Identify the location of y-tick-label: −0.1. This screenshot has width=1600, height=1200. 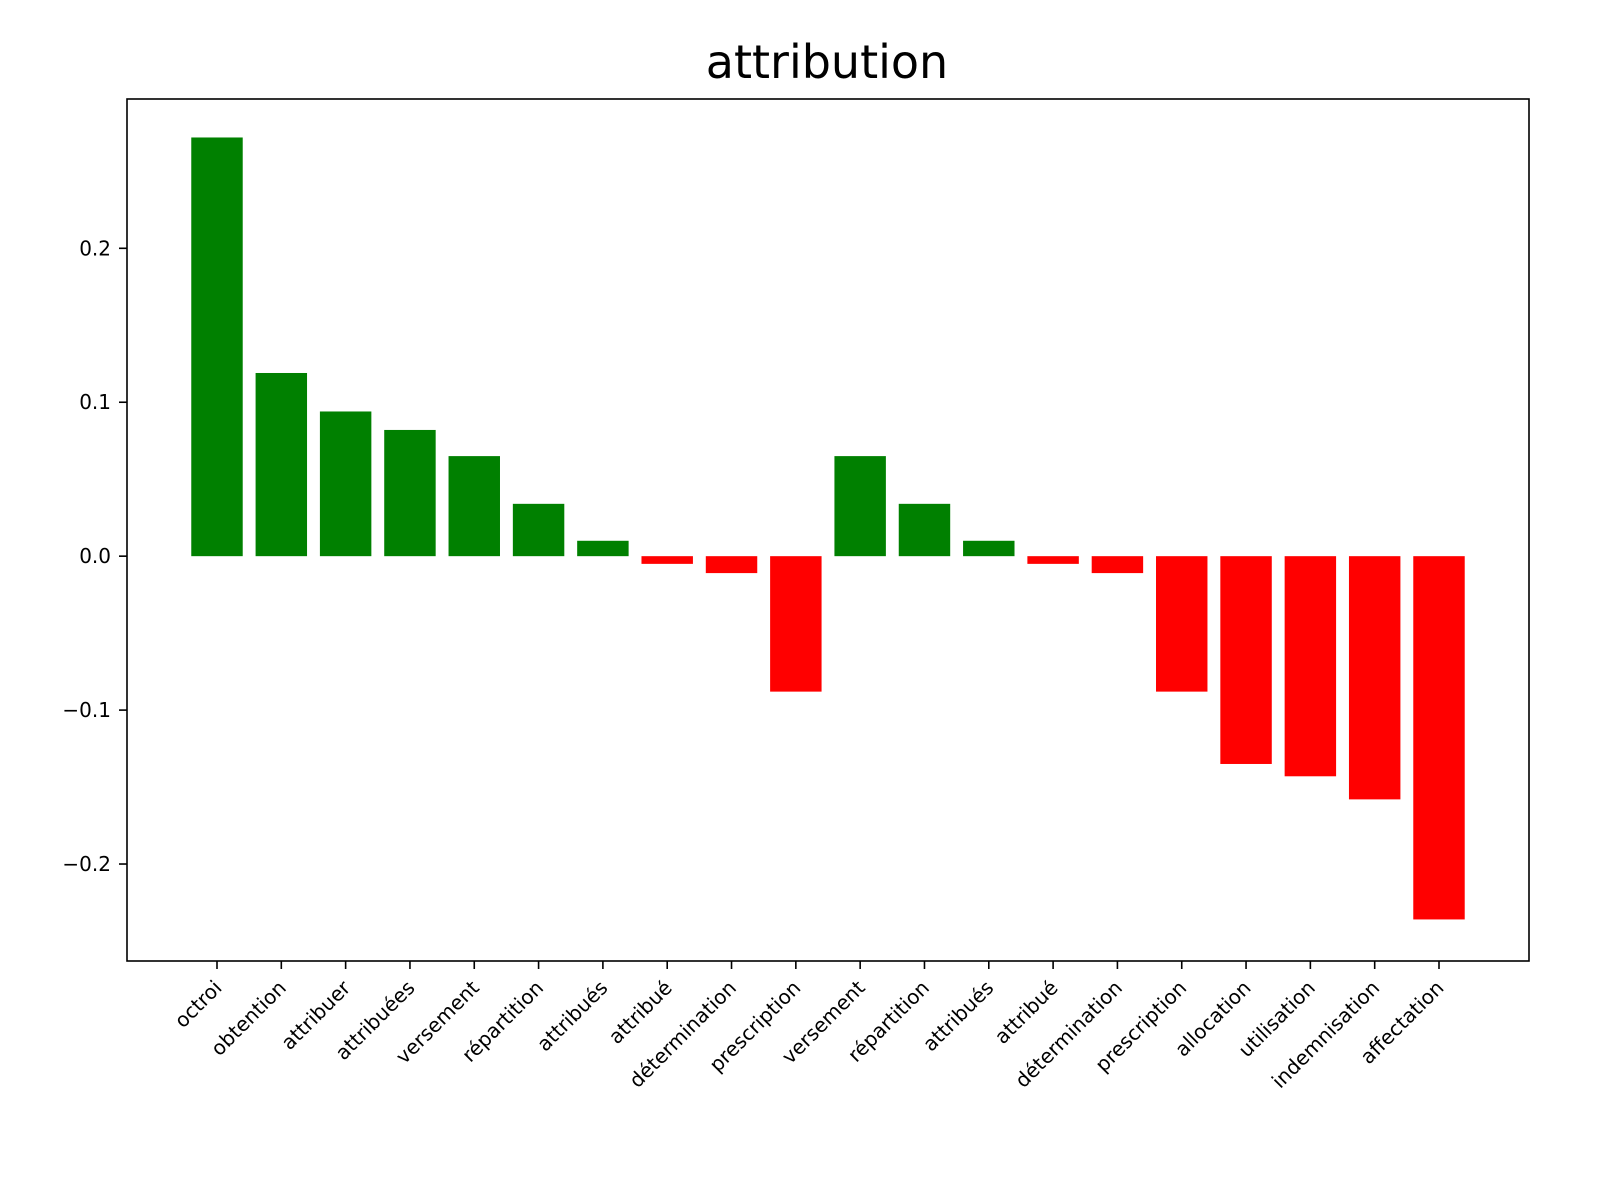
(86, 710).